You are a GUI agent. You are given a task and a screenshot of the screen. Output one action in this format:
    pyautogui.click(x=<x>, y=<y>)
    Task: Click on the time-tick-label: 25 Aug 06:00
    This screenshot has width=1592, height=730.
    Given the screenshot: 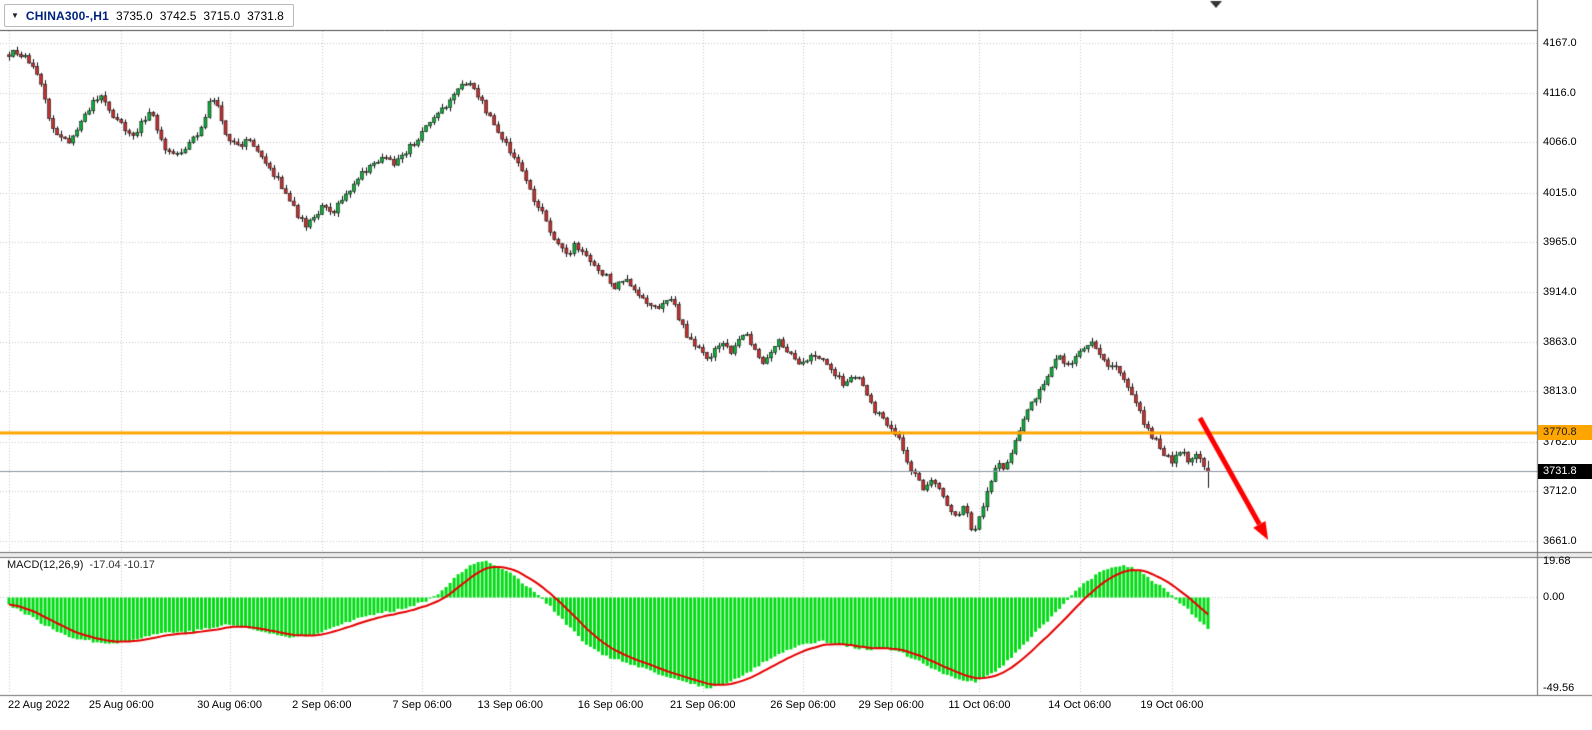 What is the action you would take?
    pyautogui.click(x=121, y=705)
    